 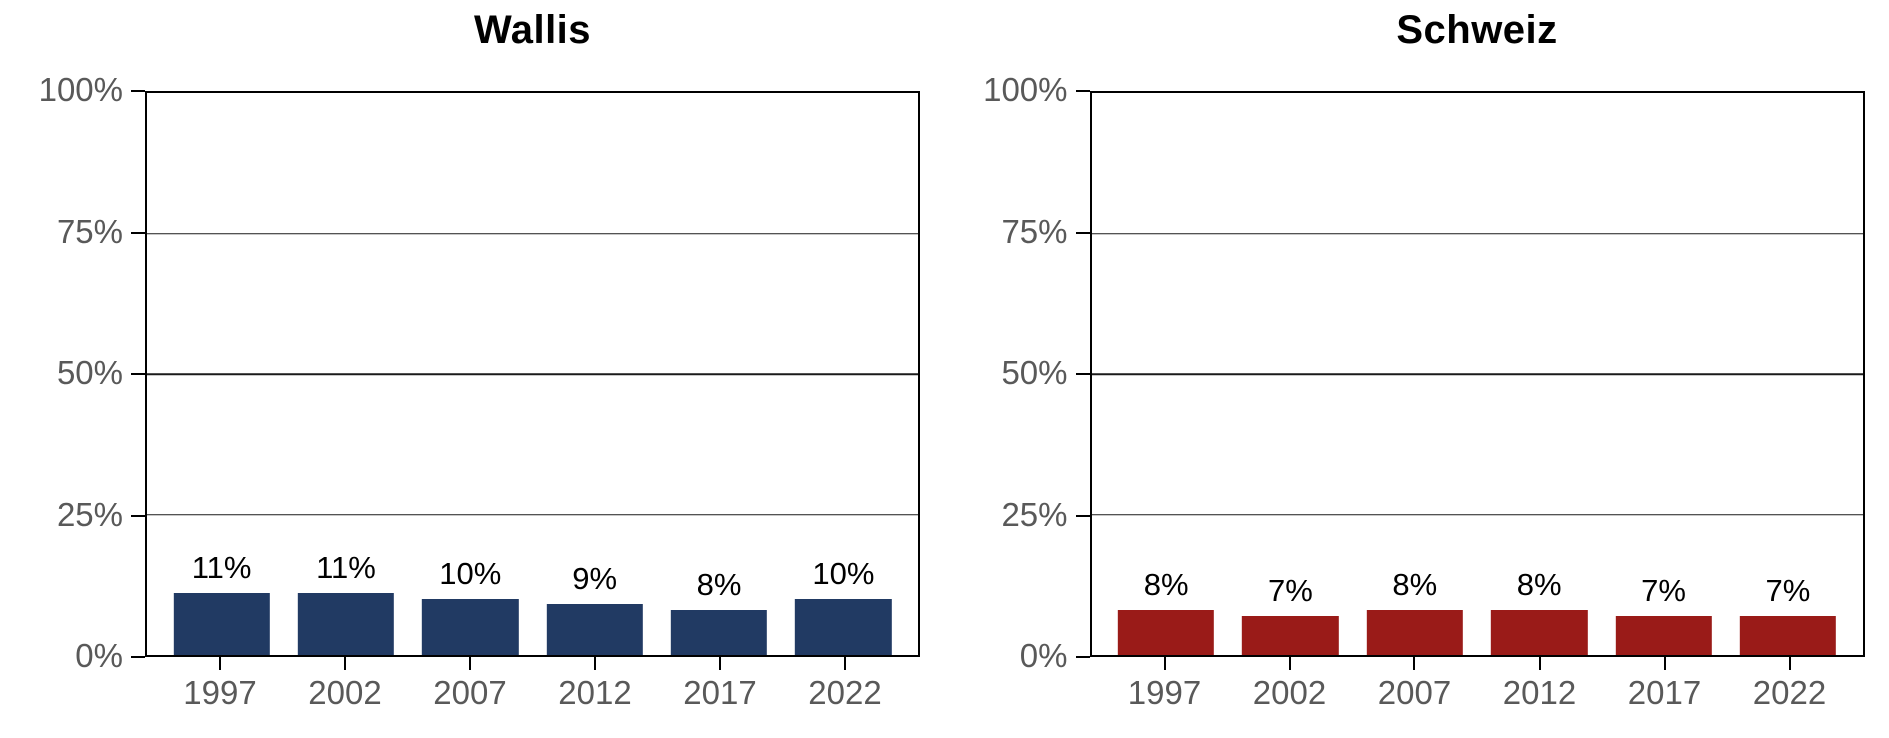 I want to click on bar-2002: 11%, so click(x=346, y=602).